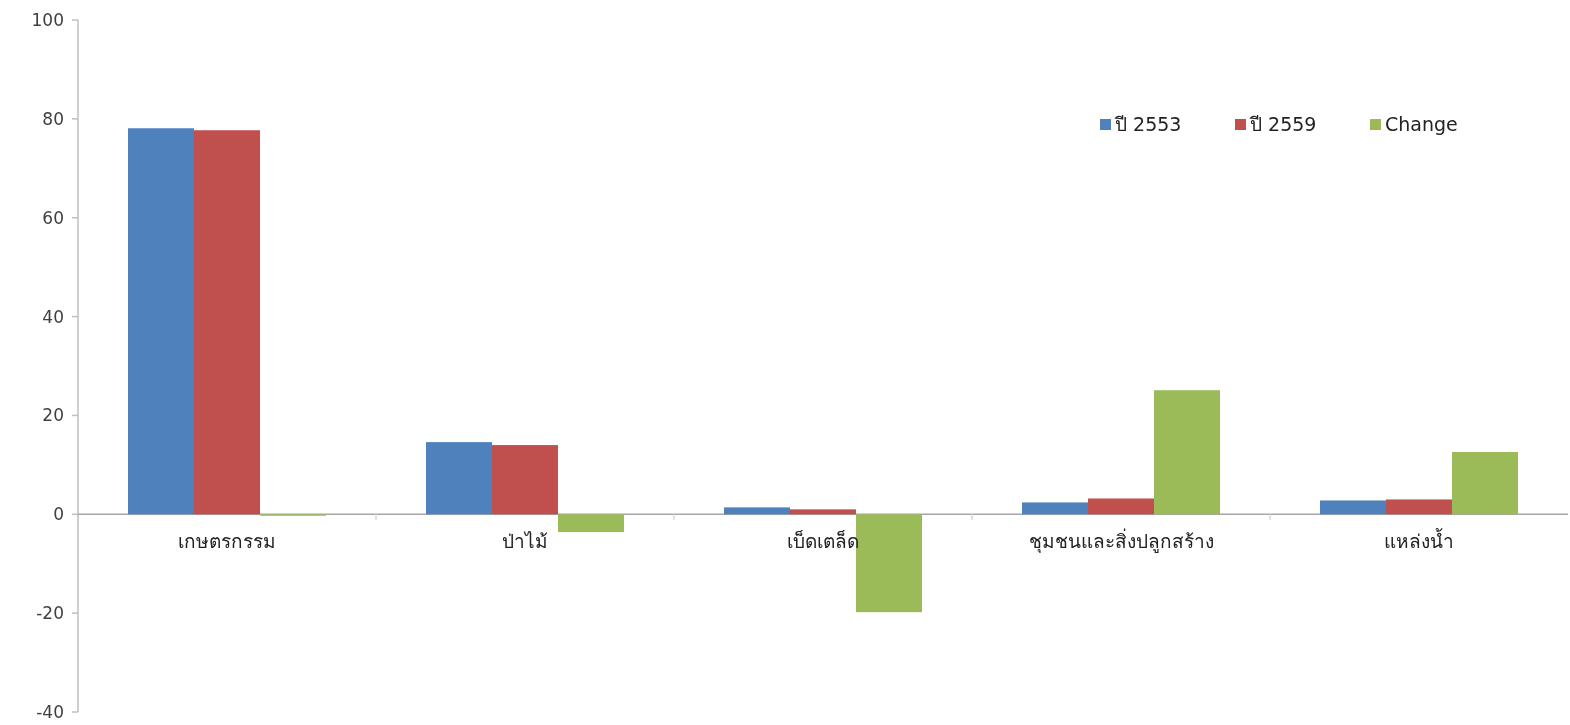 Image resolution: width=1570 pixels, height=725 pixels. Describe the element at coordinates (1121, 541) in the screenshot. I see `x-tick-label: ชุมชนและสิ่งปลูกสร้าง` at that location.